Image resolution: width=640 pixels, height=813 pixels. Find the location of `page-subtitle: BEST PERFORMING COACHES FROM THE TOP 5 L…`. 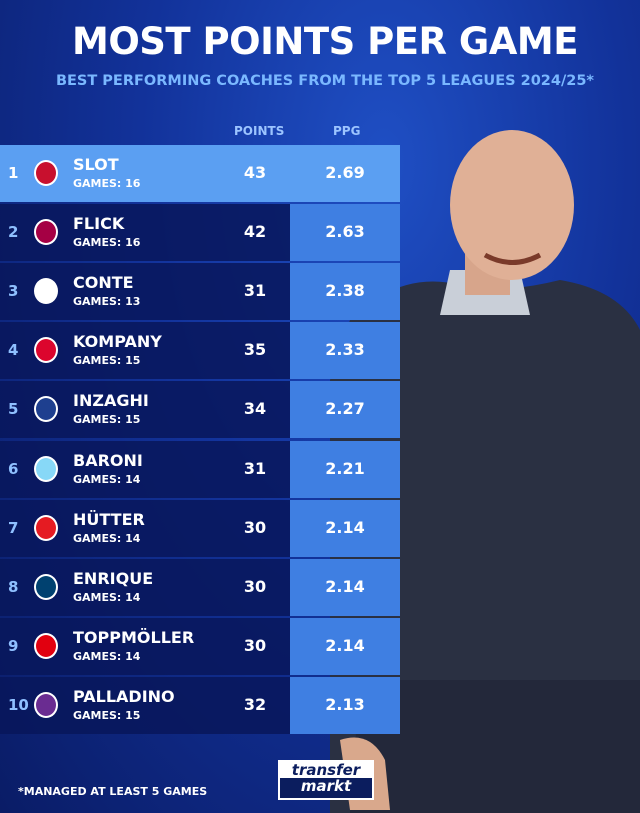

page-subtitle: BEST PERFORMING COACHES FROM THE TOP 5 L… is located at coordinates (325, 81).